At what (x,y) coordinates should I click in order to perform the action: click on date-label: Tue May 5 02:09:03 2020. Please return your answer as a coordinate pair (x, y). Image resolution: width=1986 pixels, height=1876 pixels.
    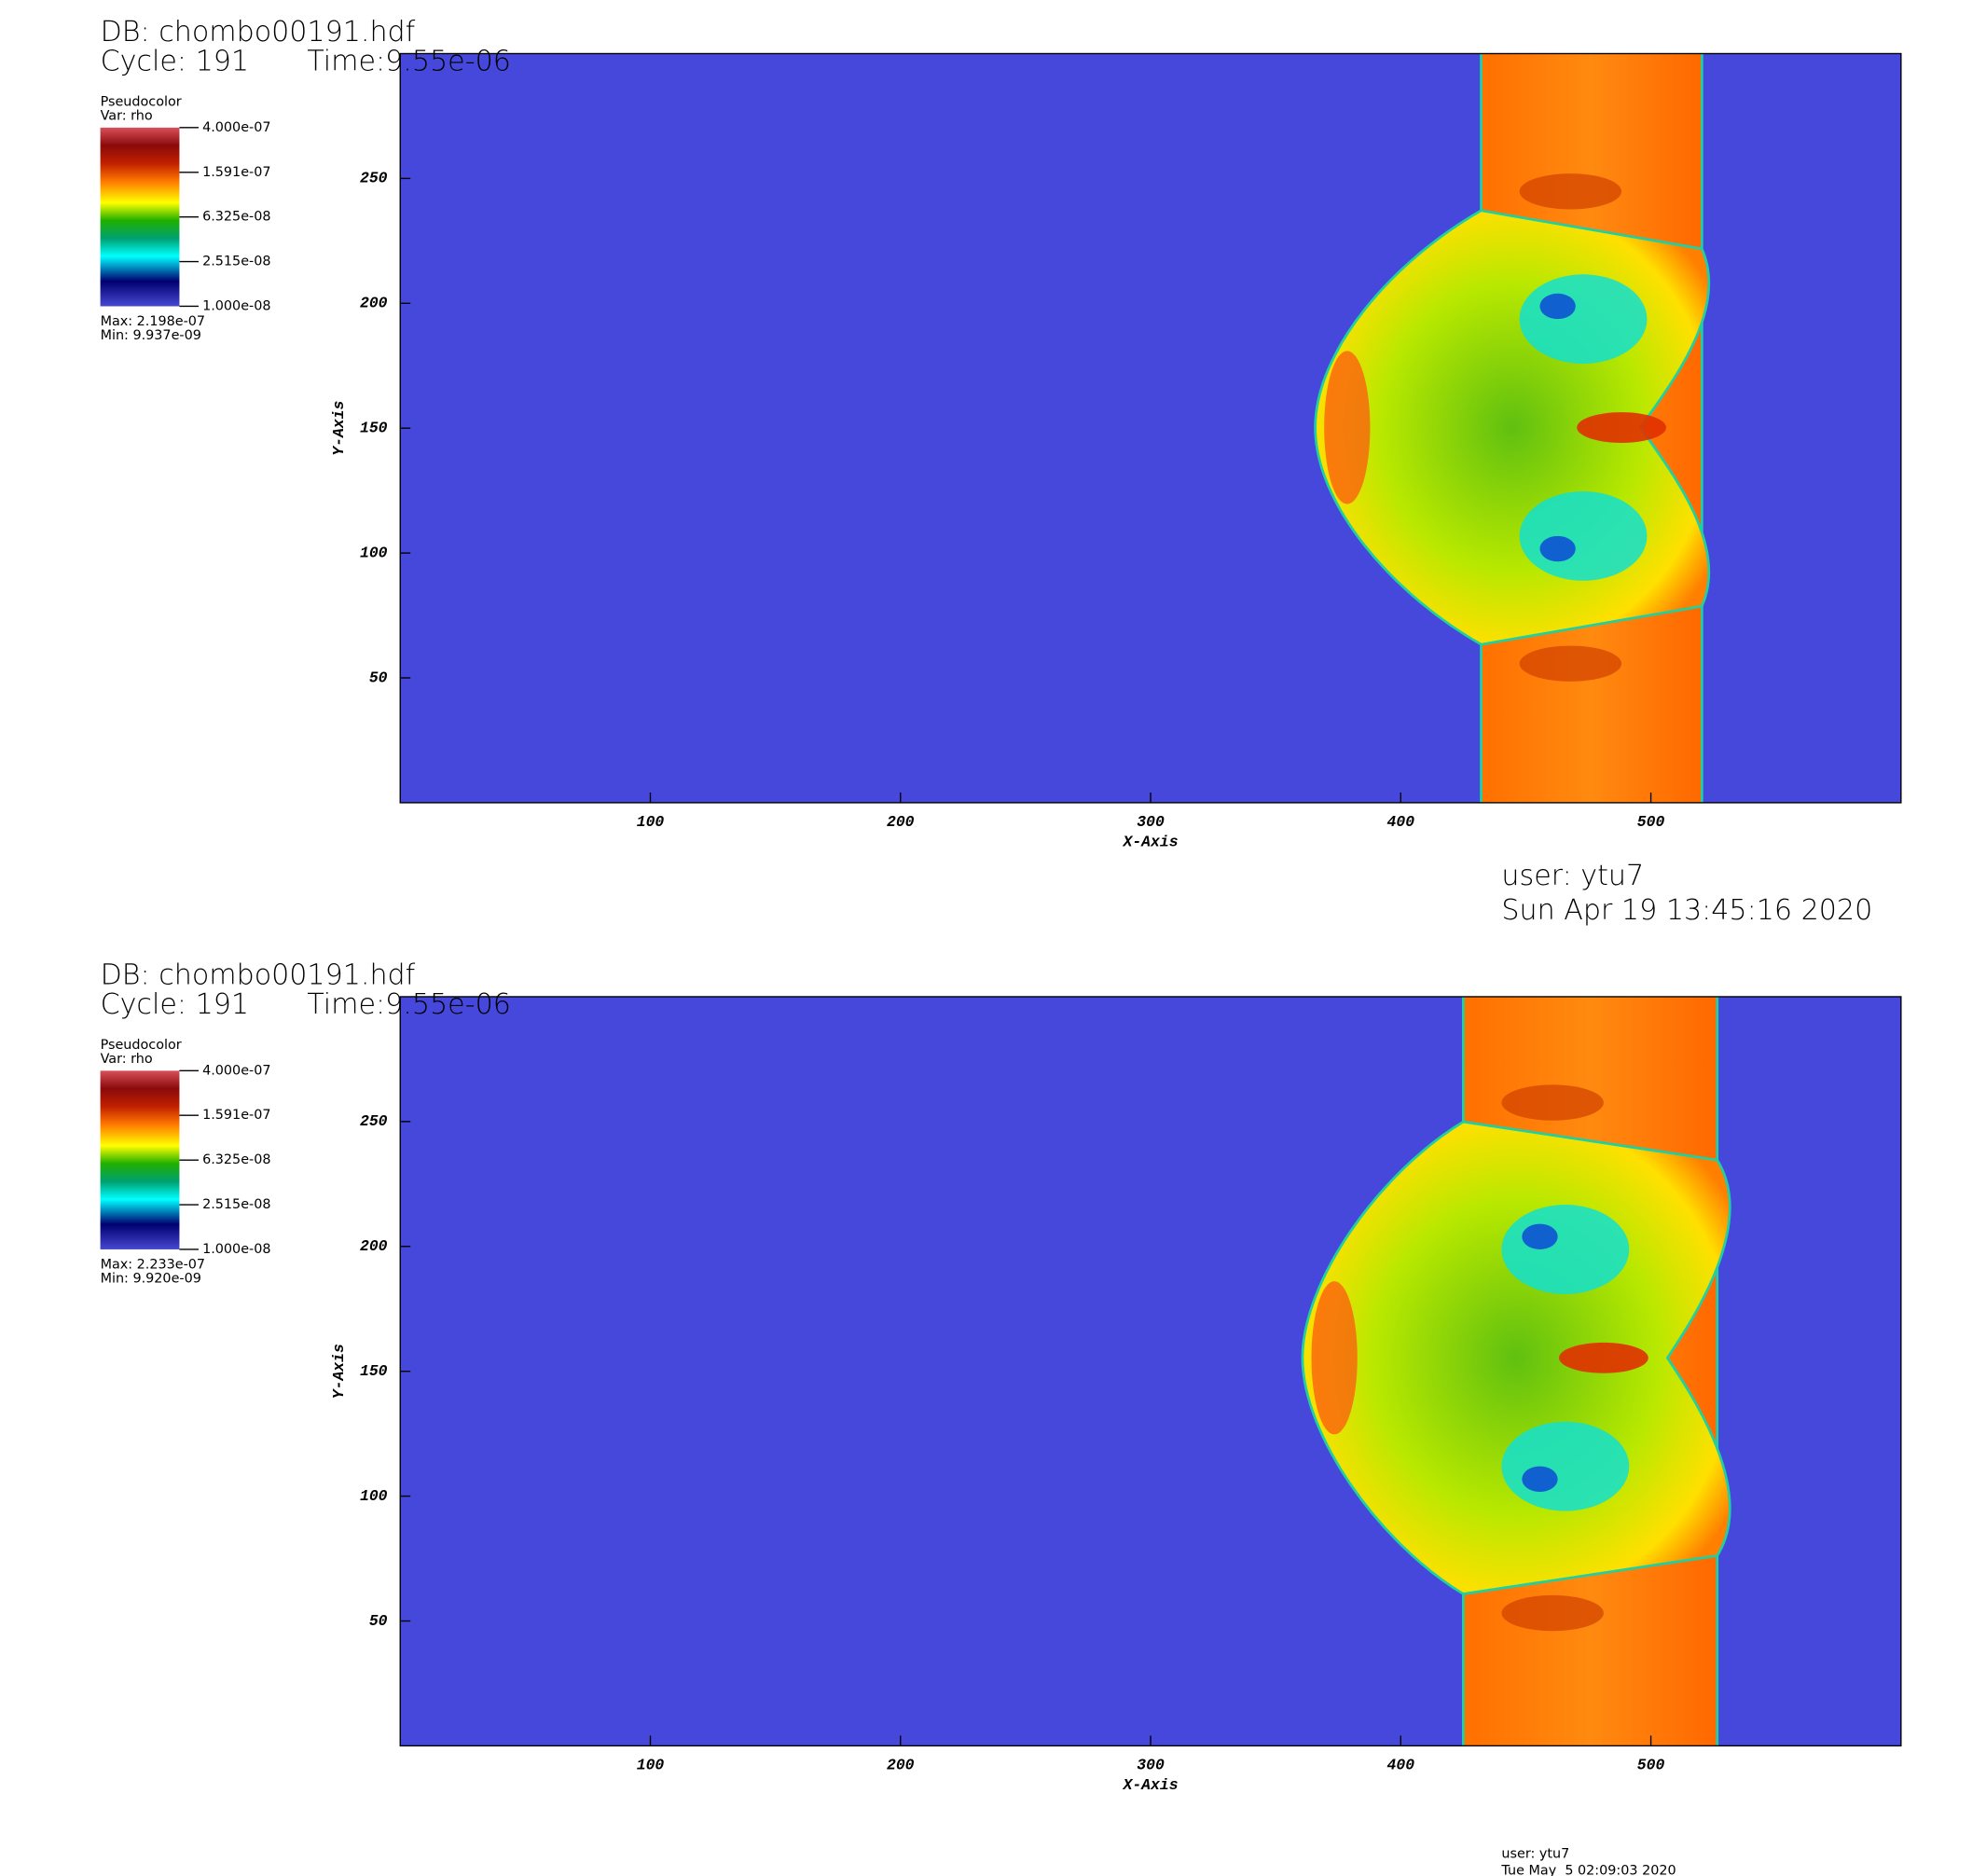
    Looking at the image, I should click on (1588, 1870).